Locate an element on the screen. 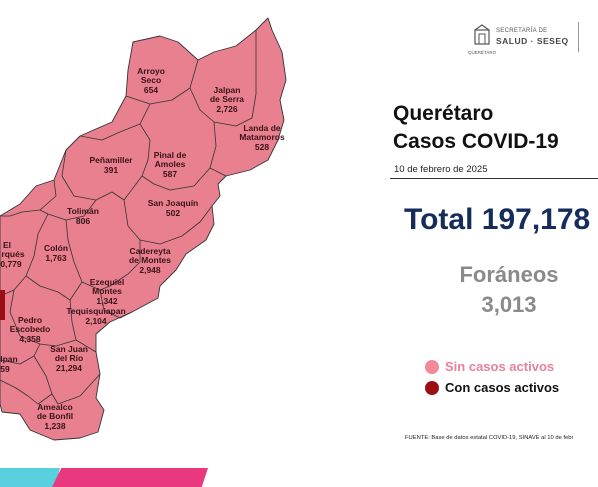  mun-cases: 2,104 is located at coordinates (96, 321).